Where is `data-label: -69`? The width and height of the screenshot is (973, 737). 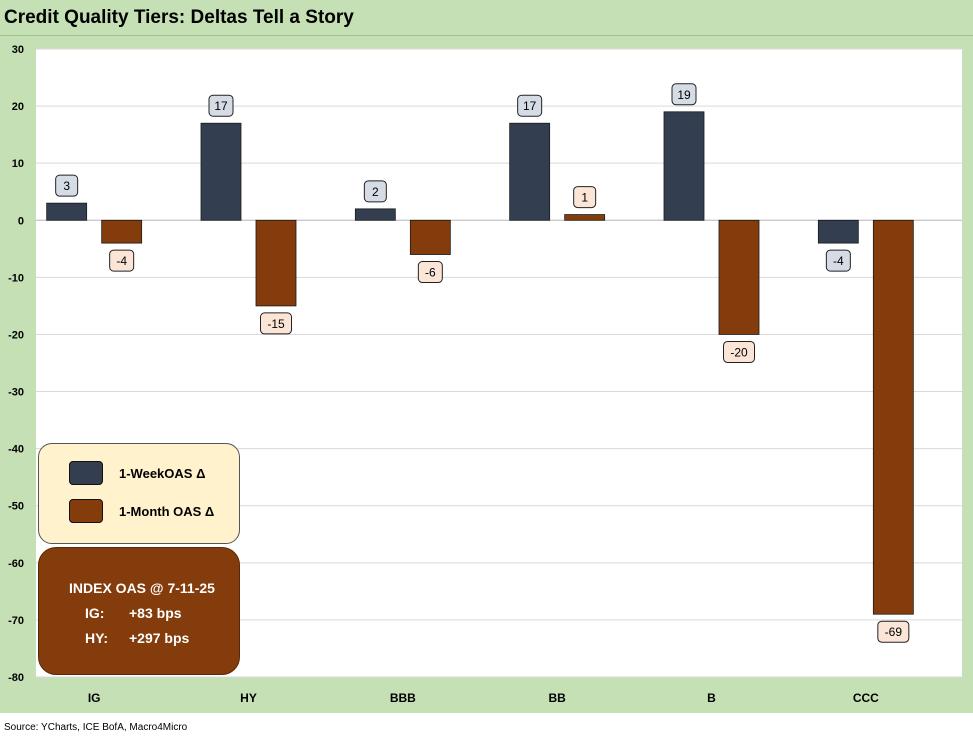 data-label: -69 is located at coordinates (894, 632).